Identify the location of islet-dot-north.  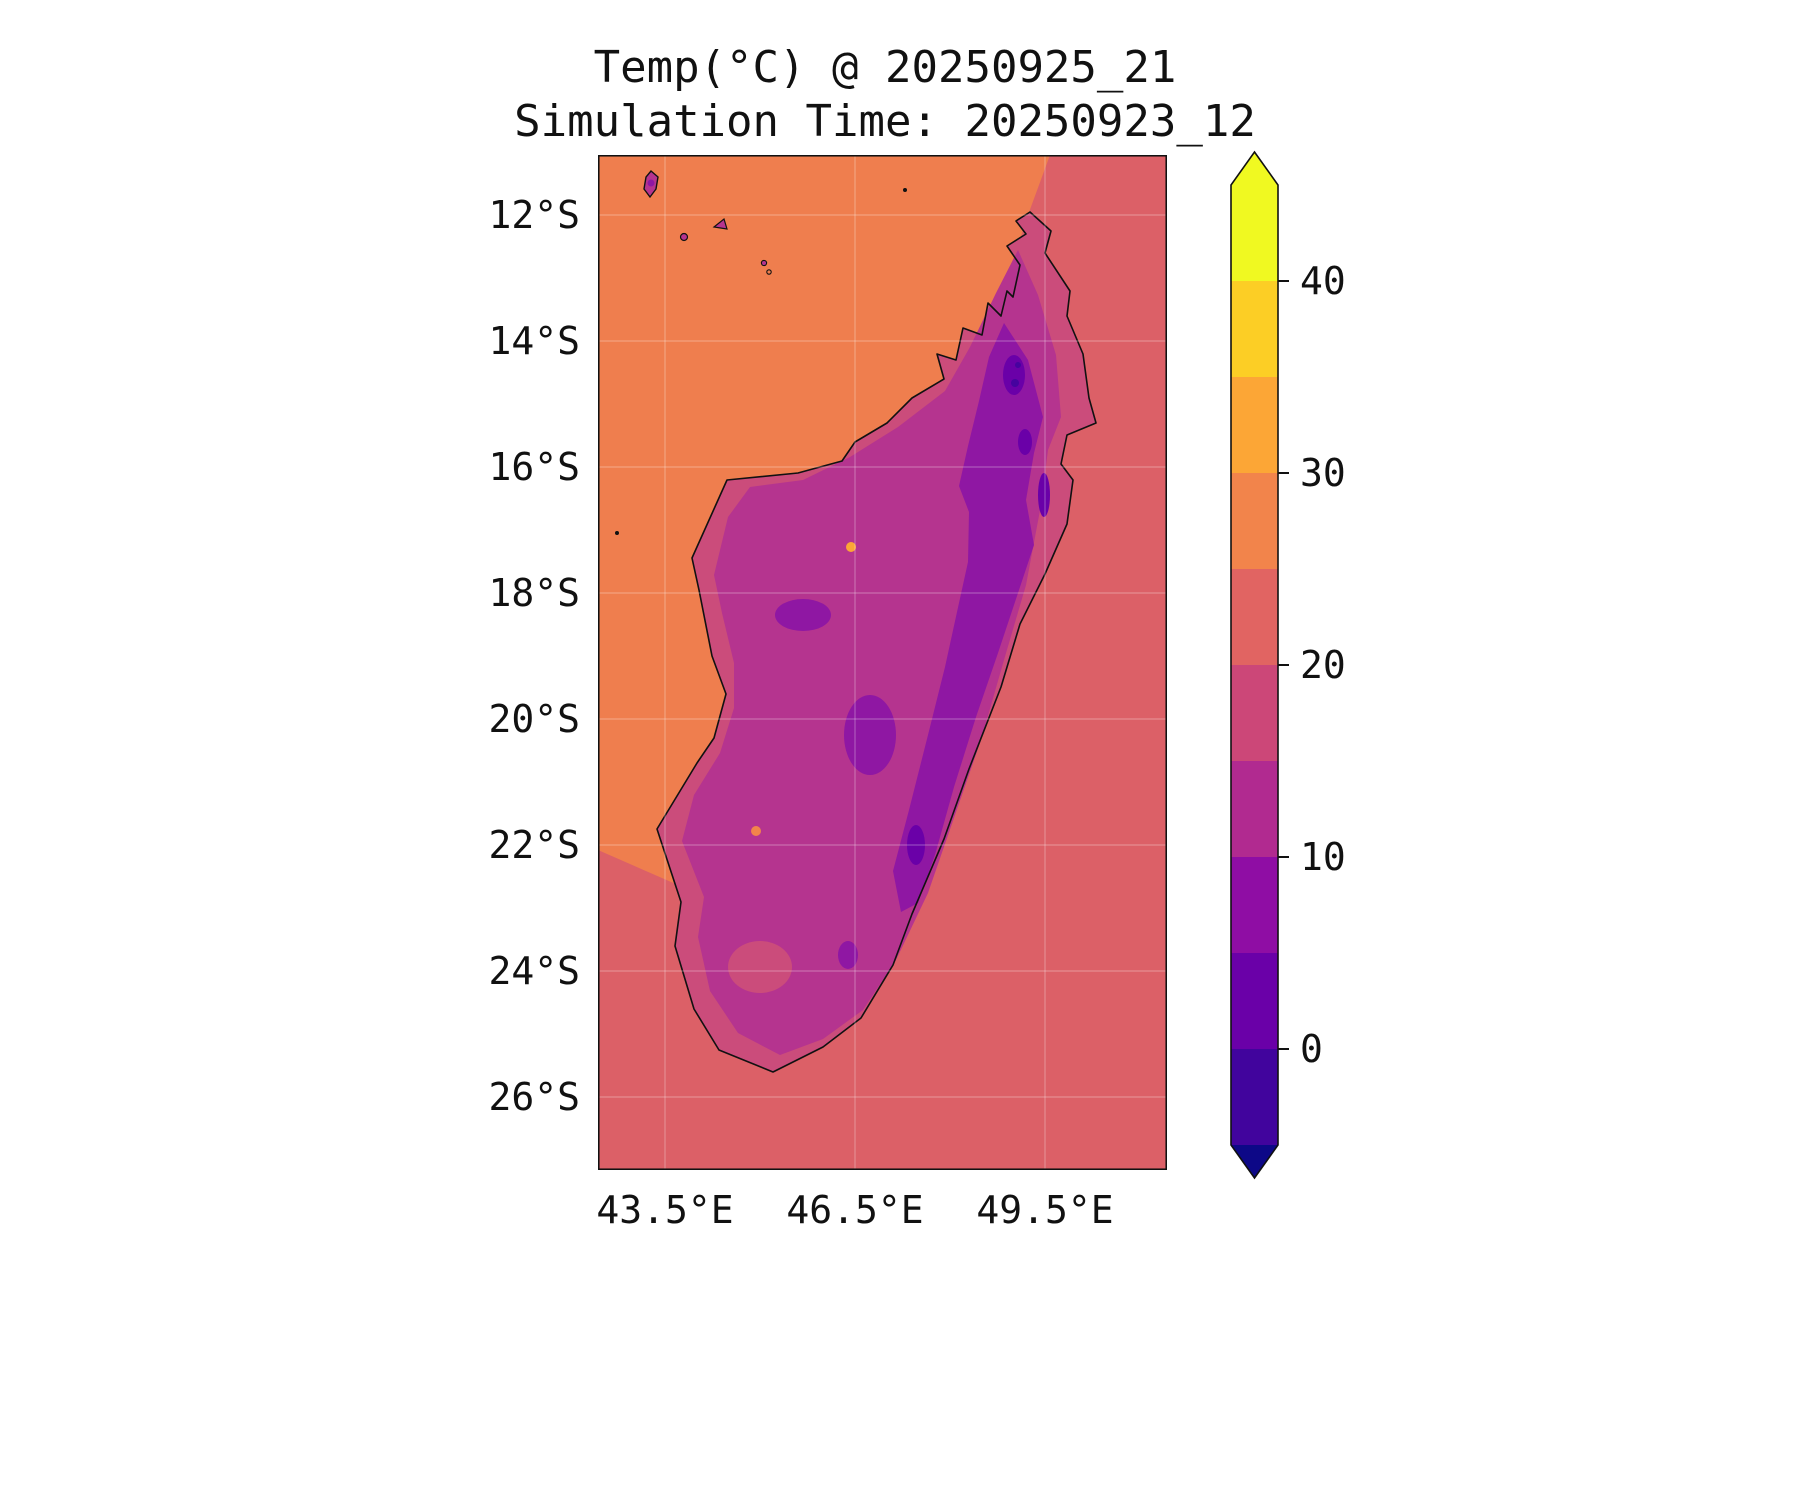
(905, 190).